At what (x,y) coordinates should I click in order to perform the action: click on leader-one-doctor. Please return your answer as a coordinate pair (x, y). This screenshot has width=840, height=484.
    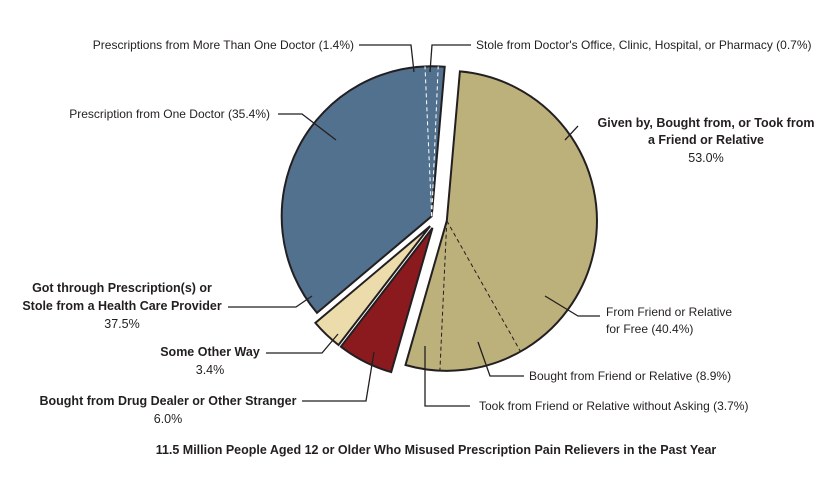
    Looking at the image, I should click on (307, 127).